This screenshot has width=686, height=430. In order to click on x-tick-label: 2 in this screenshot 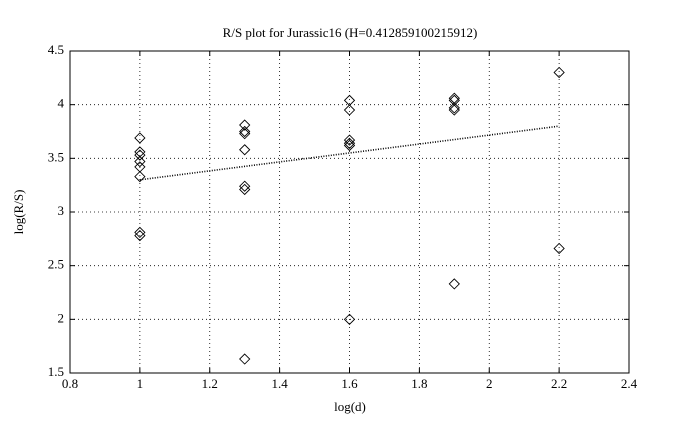, I will do `click(489, 383)`.